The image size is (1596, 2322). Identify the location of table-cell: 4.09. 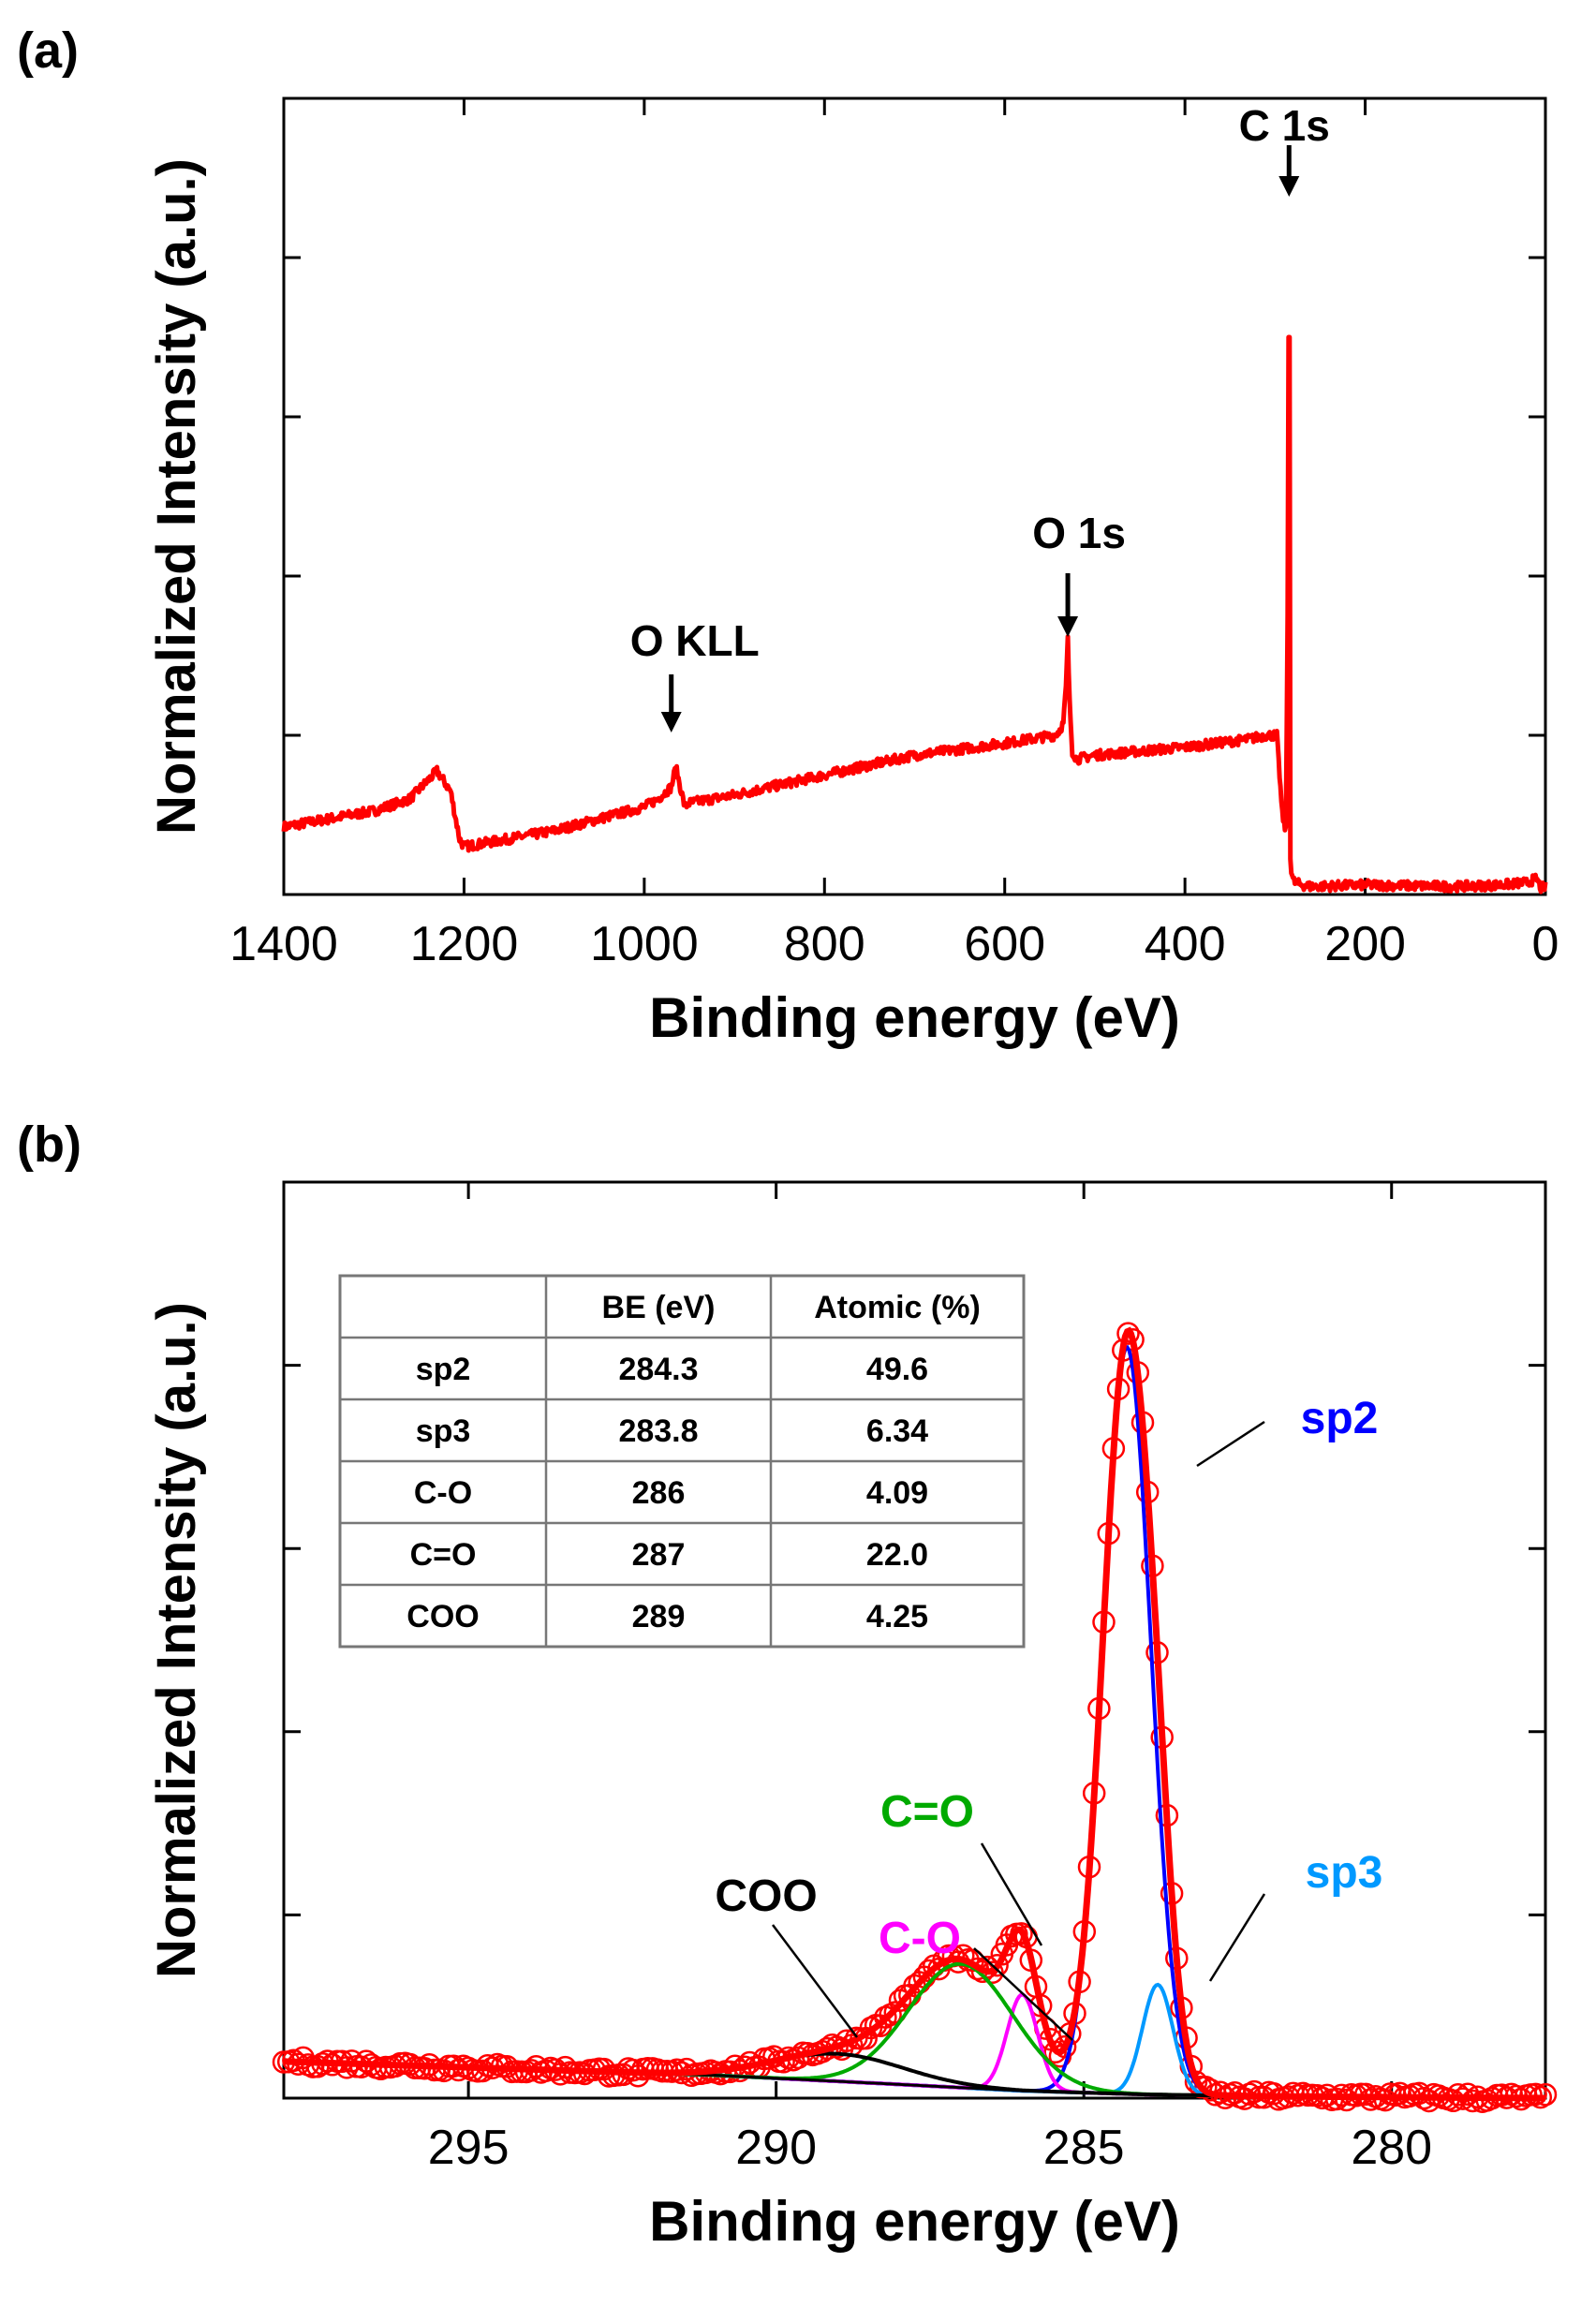
(897, 1493).